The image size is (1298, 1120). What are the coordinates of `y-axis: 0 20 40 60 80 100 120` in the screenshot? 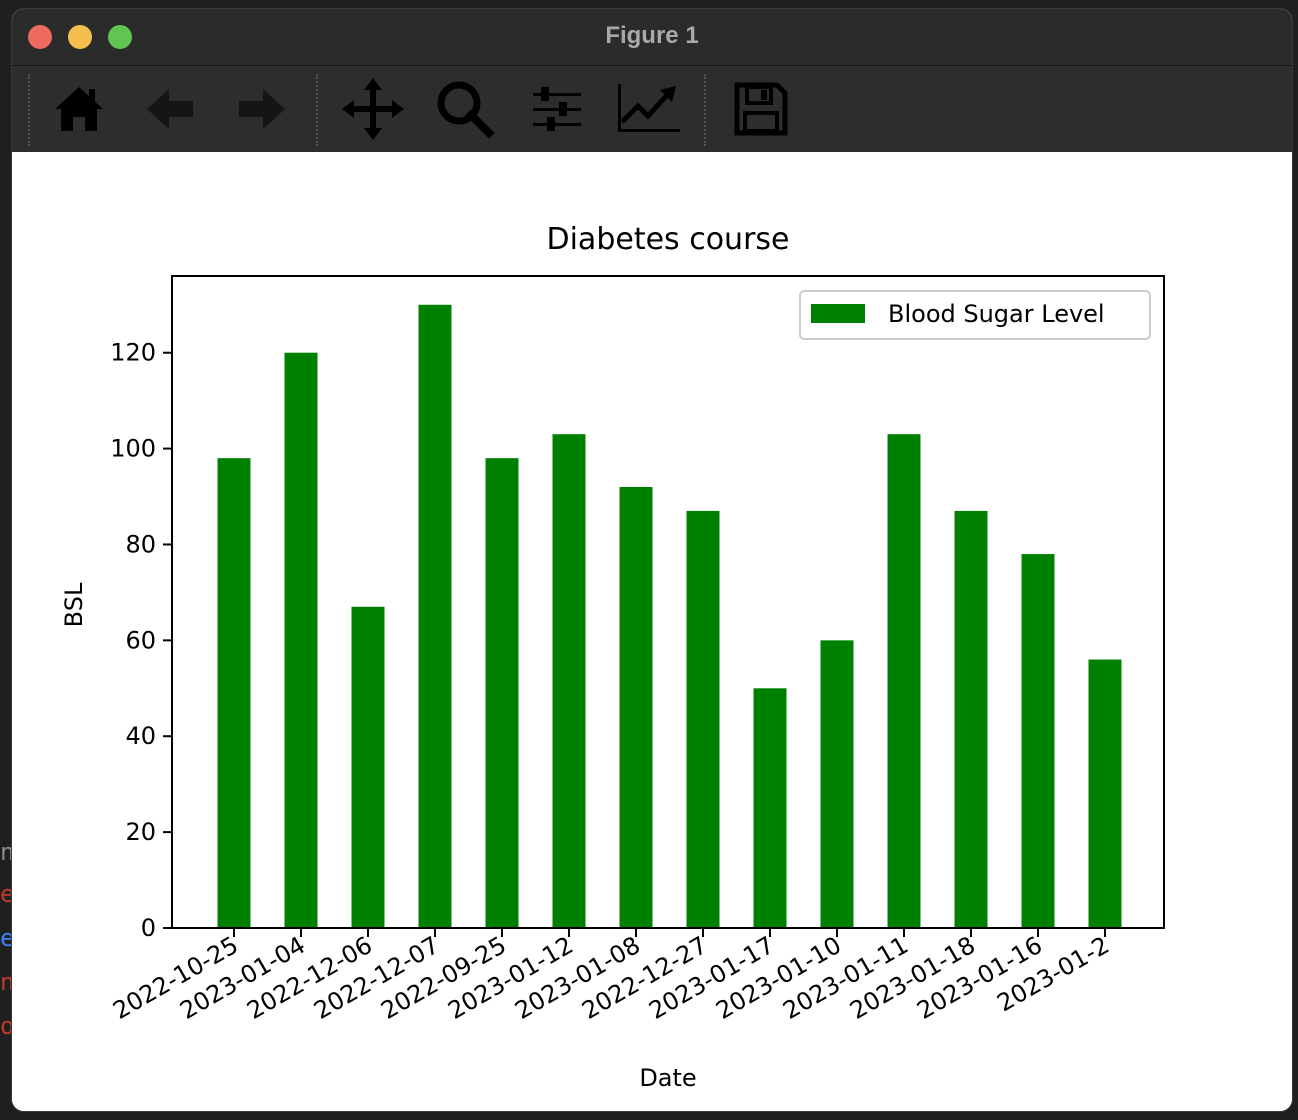 It's located at (141, 640).